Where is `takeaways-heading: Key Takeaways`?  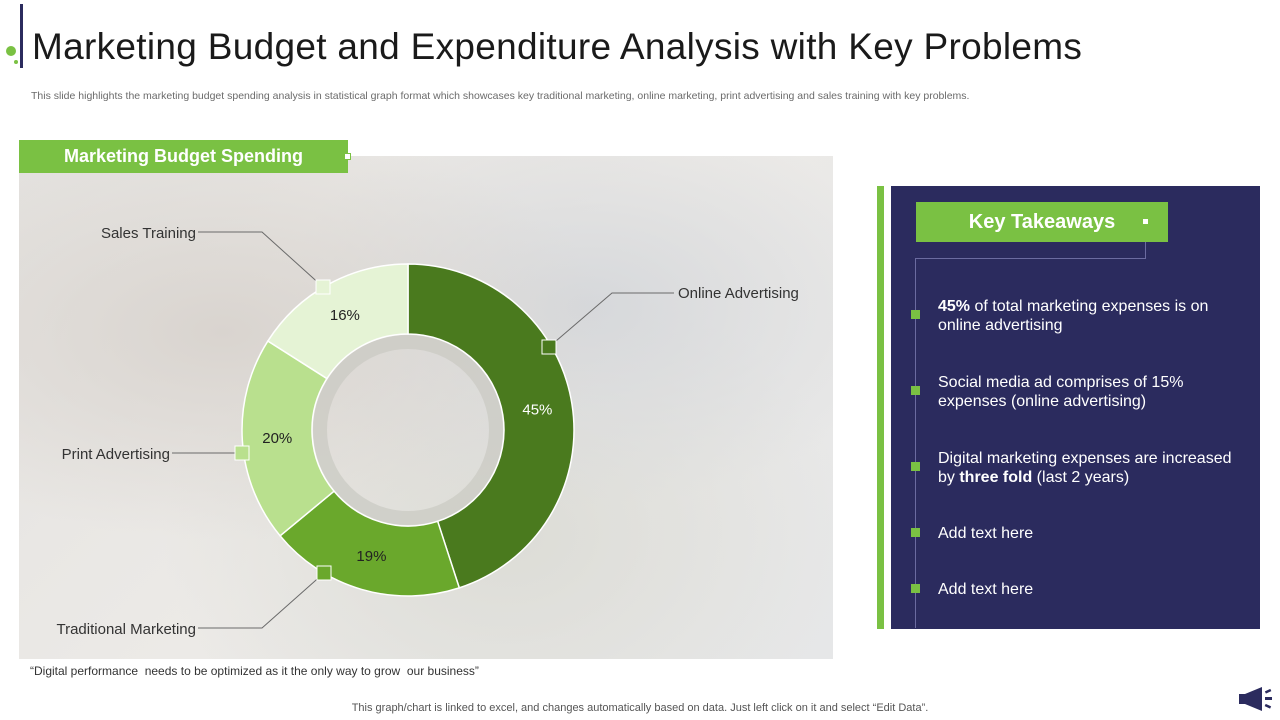 takeaways-heading: Key Takeaways is located at coordinates (1042, 222).